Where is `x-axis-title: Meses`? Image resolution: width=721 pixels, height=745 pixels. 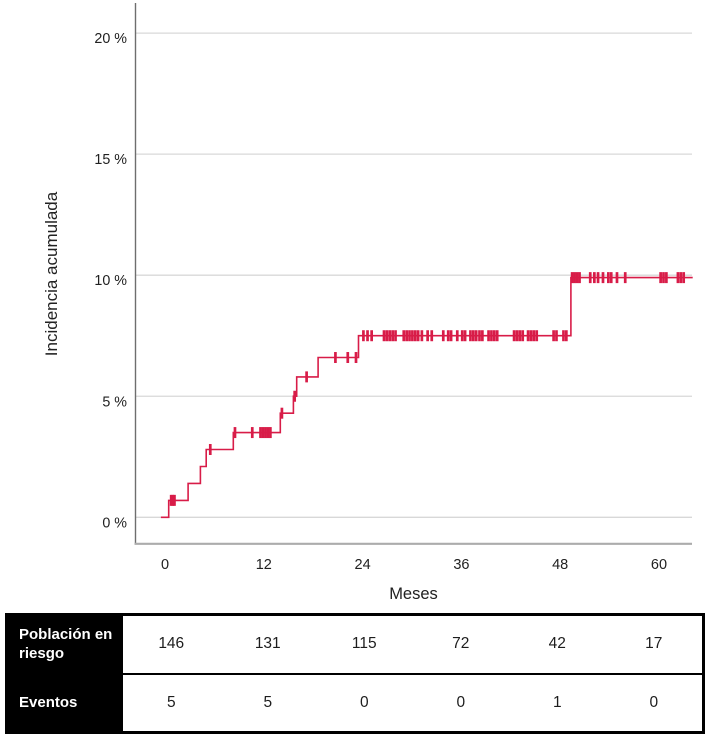
x-axis-title: Meses is located at coordinates (413, 594).